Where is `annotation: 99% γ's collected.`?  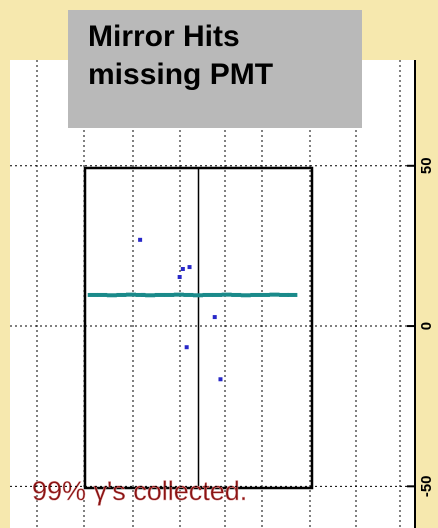
annotation: 99% γ's collected. is located at coordinates (139, 491).